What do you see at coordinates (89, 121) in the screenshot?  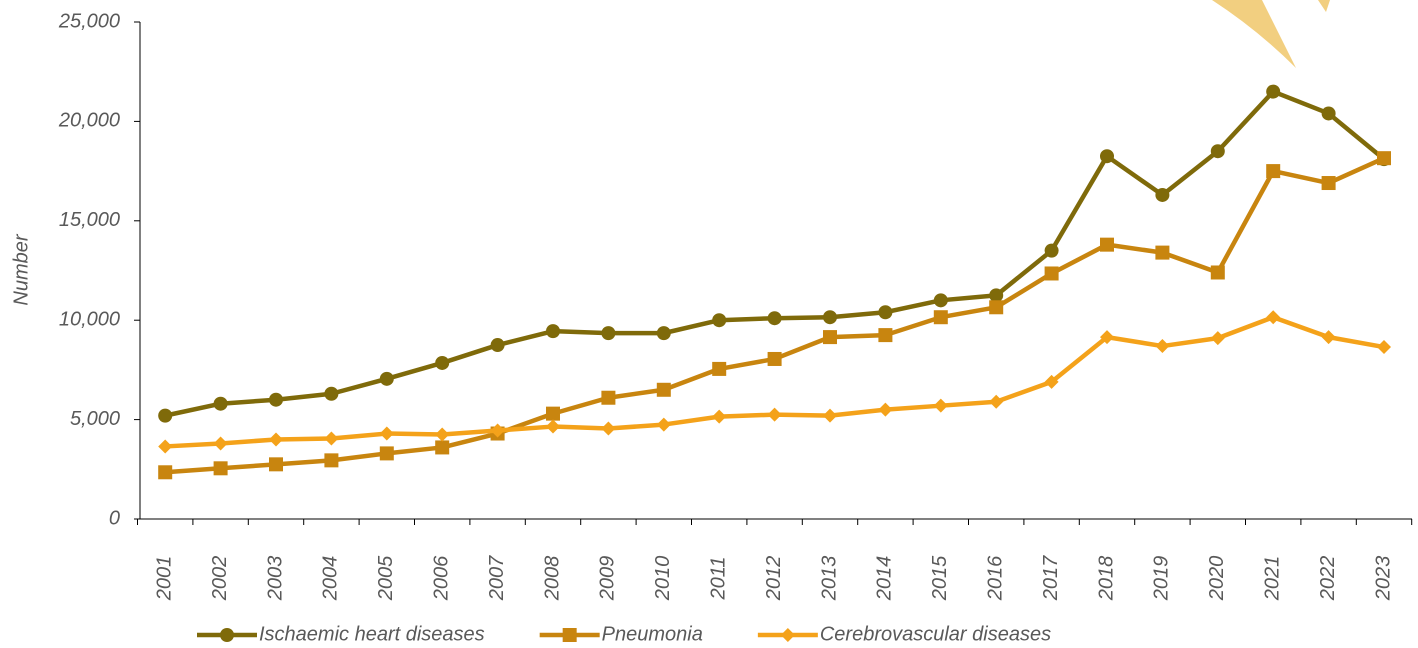 I see `y-tick-label: 20,000` at bounding box center [89, 121].